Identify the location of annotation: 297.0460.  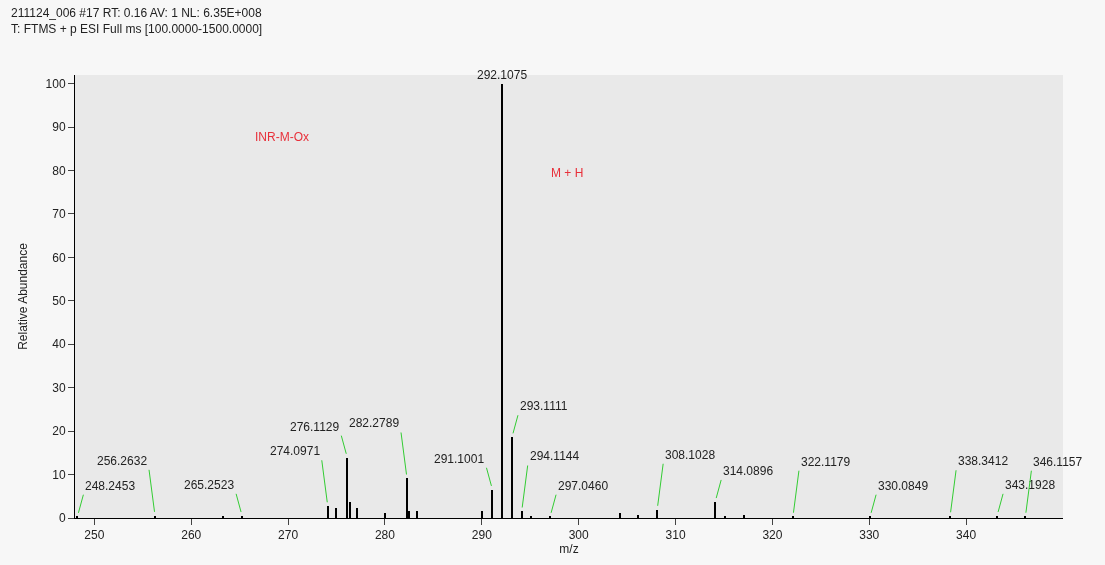
(583, 486).